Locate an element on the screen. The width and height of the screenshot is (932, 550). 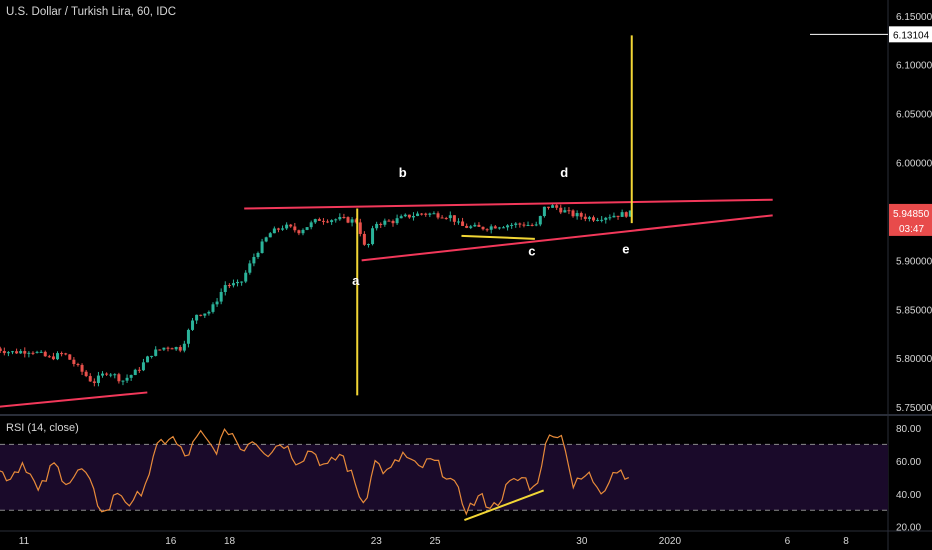
rsi-tick-label: 20.00 is located at coordinates (908, 528).